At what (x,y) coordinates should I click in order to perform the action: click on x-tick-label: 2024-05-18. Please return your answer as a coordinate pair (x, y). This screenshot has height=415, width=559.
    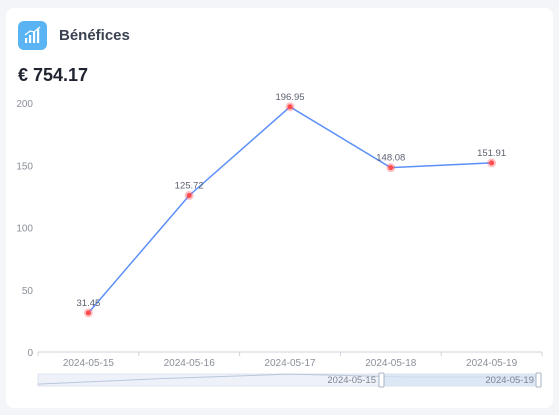
    Looking at the image, I should click on (391, 363).